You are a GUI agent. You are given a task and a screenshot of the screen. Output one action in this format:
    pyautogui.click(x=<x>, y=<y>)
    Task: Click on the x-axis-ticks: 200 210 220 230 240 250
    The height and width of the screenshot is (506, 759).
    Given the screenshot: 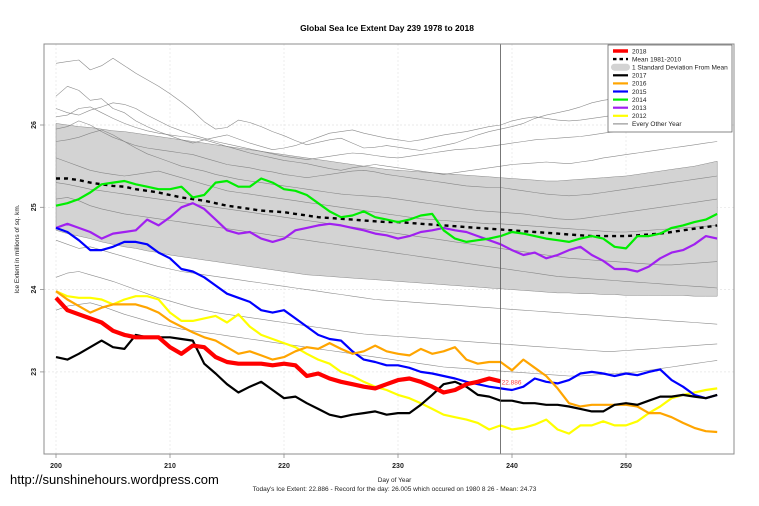 What is the action you would take?
    pyautogui.click(x=341, y=462)
    